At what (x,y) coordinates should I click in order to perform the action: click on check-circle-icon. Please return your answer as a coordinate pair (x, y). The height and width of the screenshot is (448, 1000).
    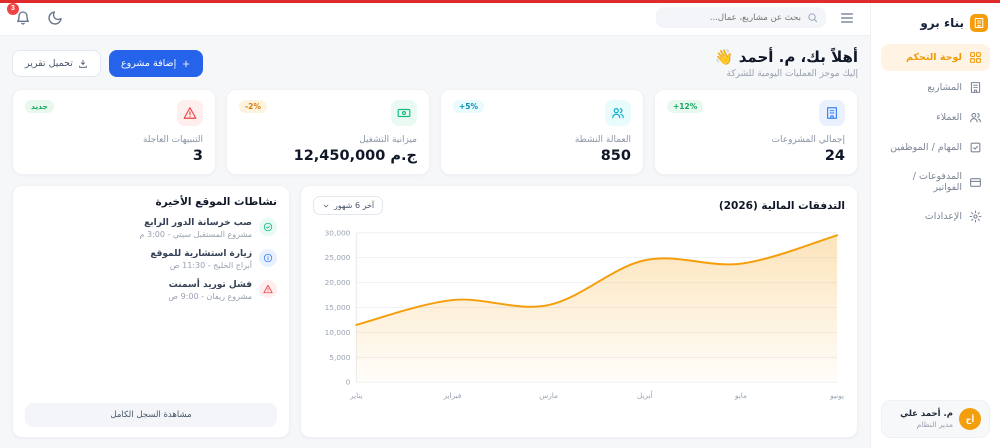
    Looking at the image, I should click on (268, 227).